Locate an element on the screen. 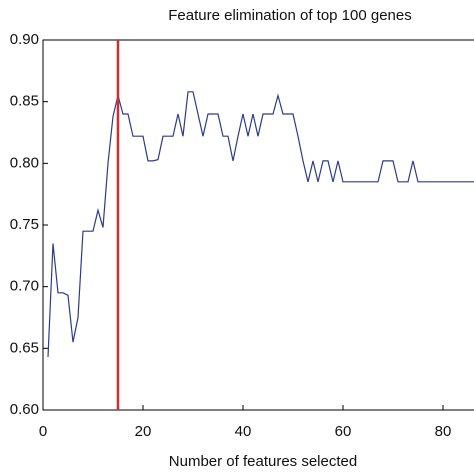  x-tick-label: 60 is located at coordinates (343, 431).